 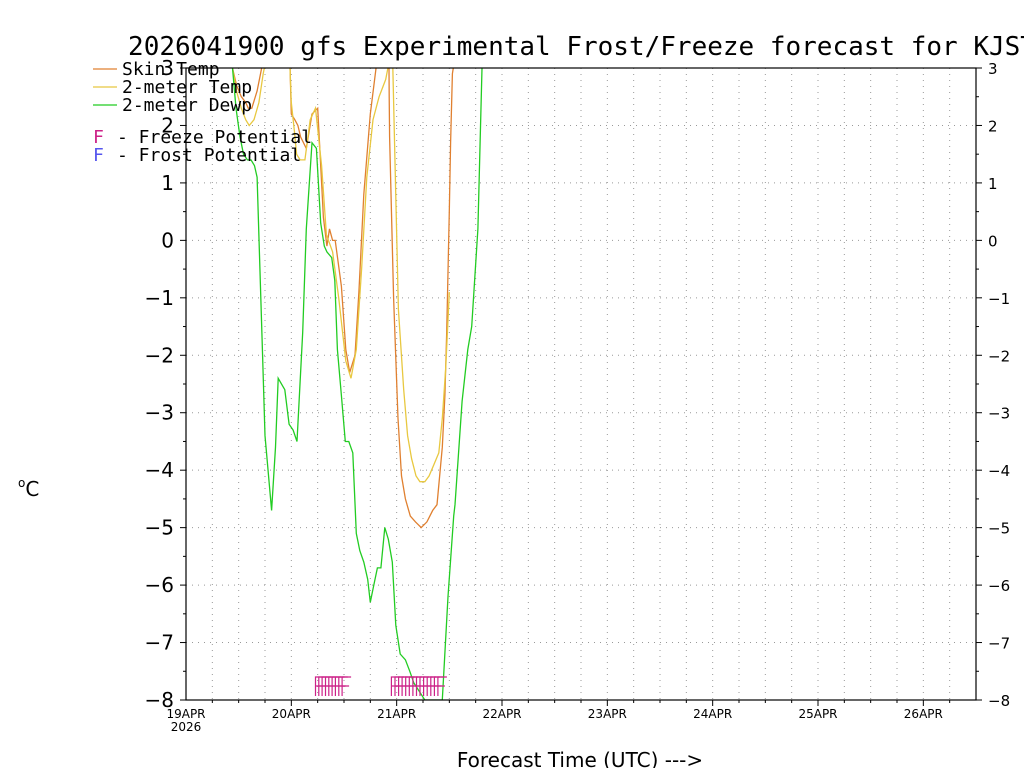 What do you see at coordinates (999, 586) in the screenshot?
I see `y-tick-label-right: −6` at bounding box center [999, 586].